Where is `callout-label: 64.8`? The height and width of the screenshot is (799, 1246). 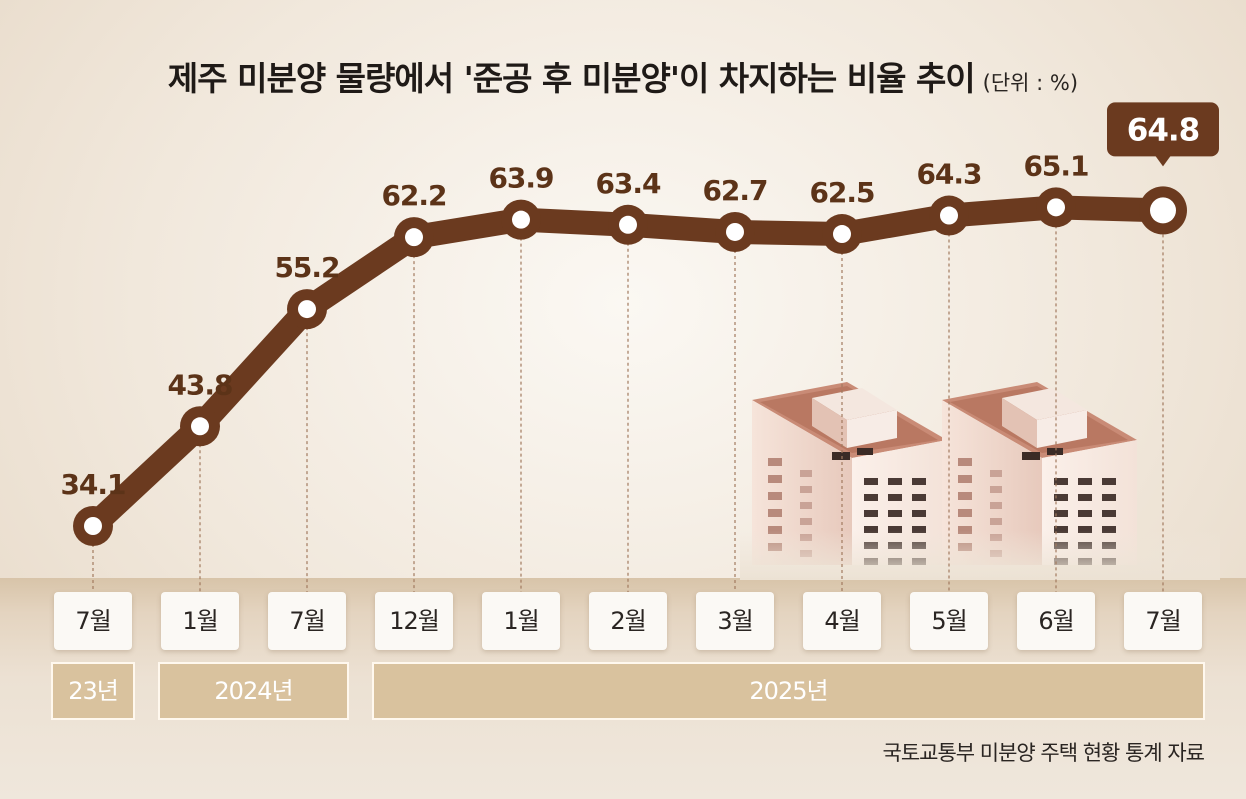 callout-label: 64.8 is located at coordinates (1163, 130).